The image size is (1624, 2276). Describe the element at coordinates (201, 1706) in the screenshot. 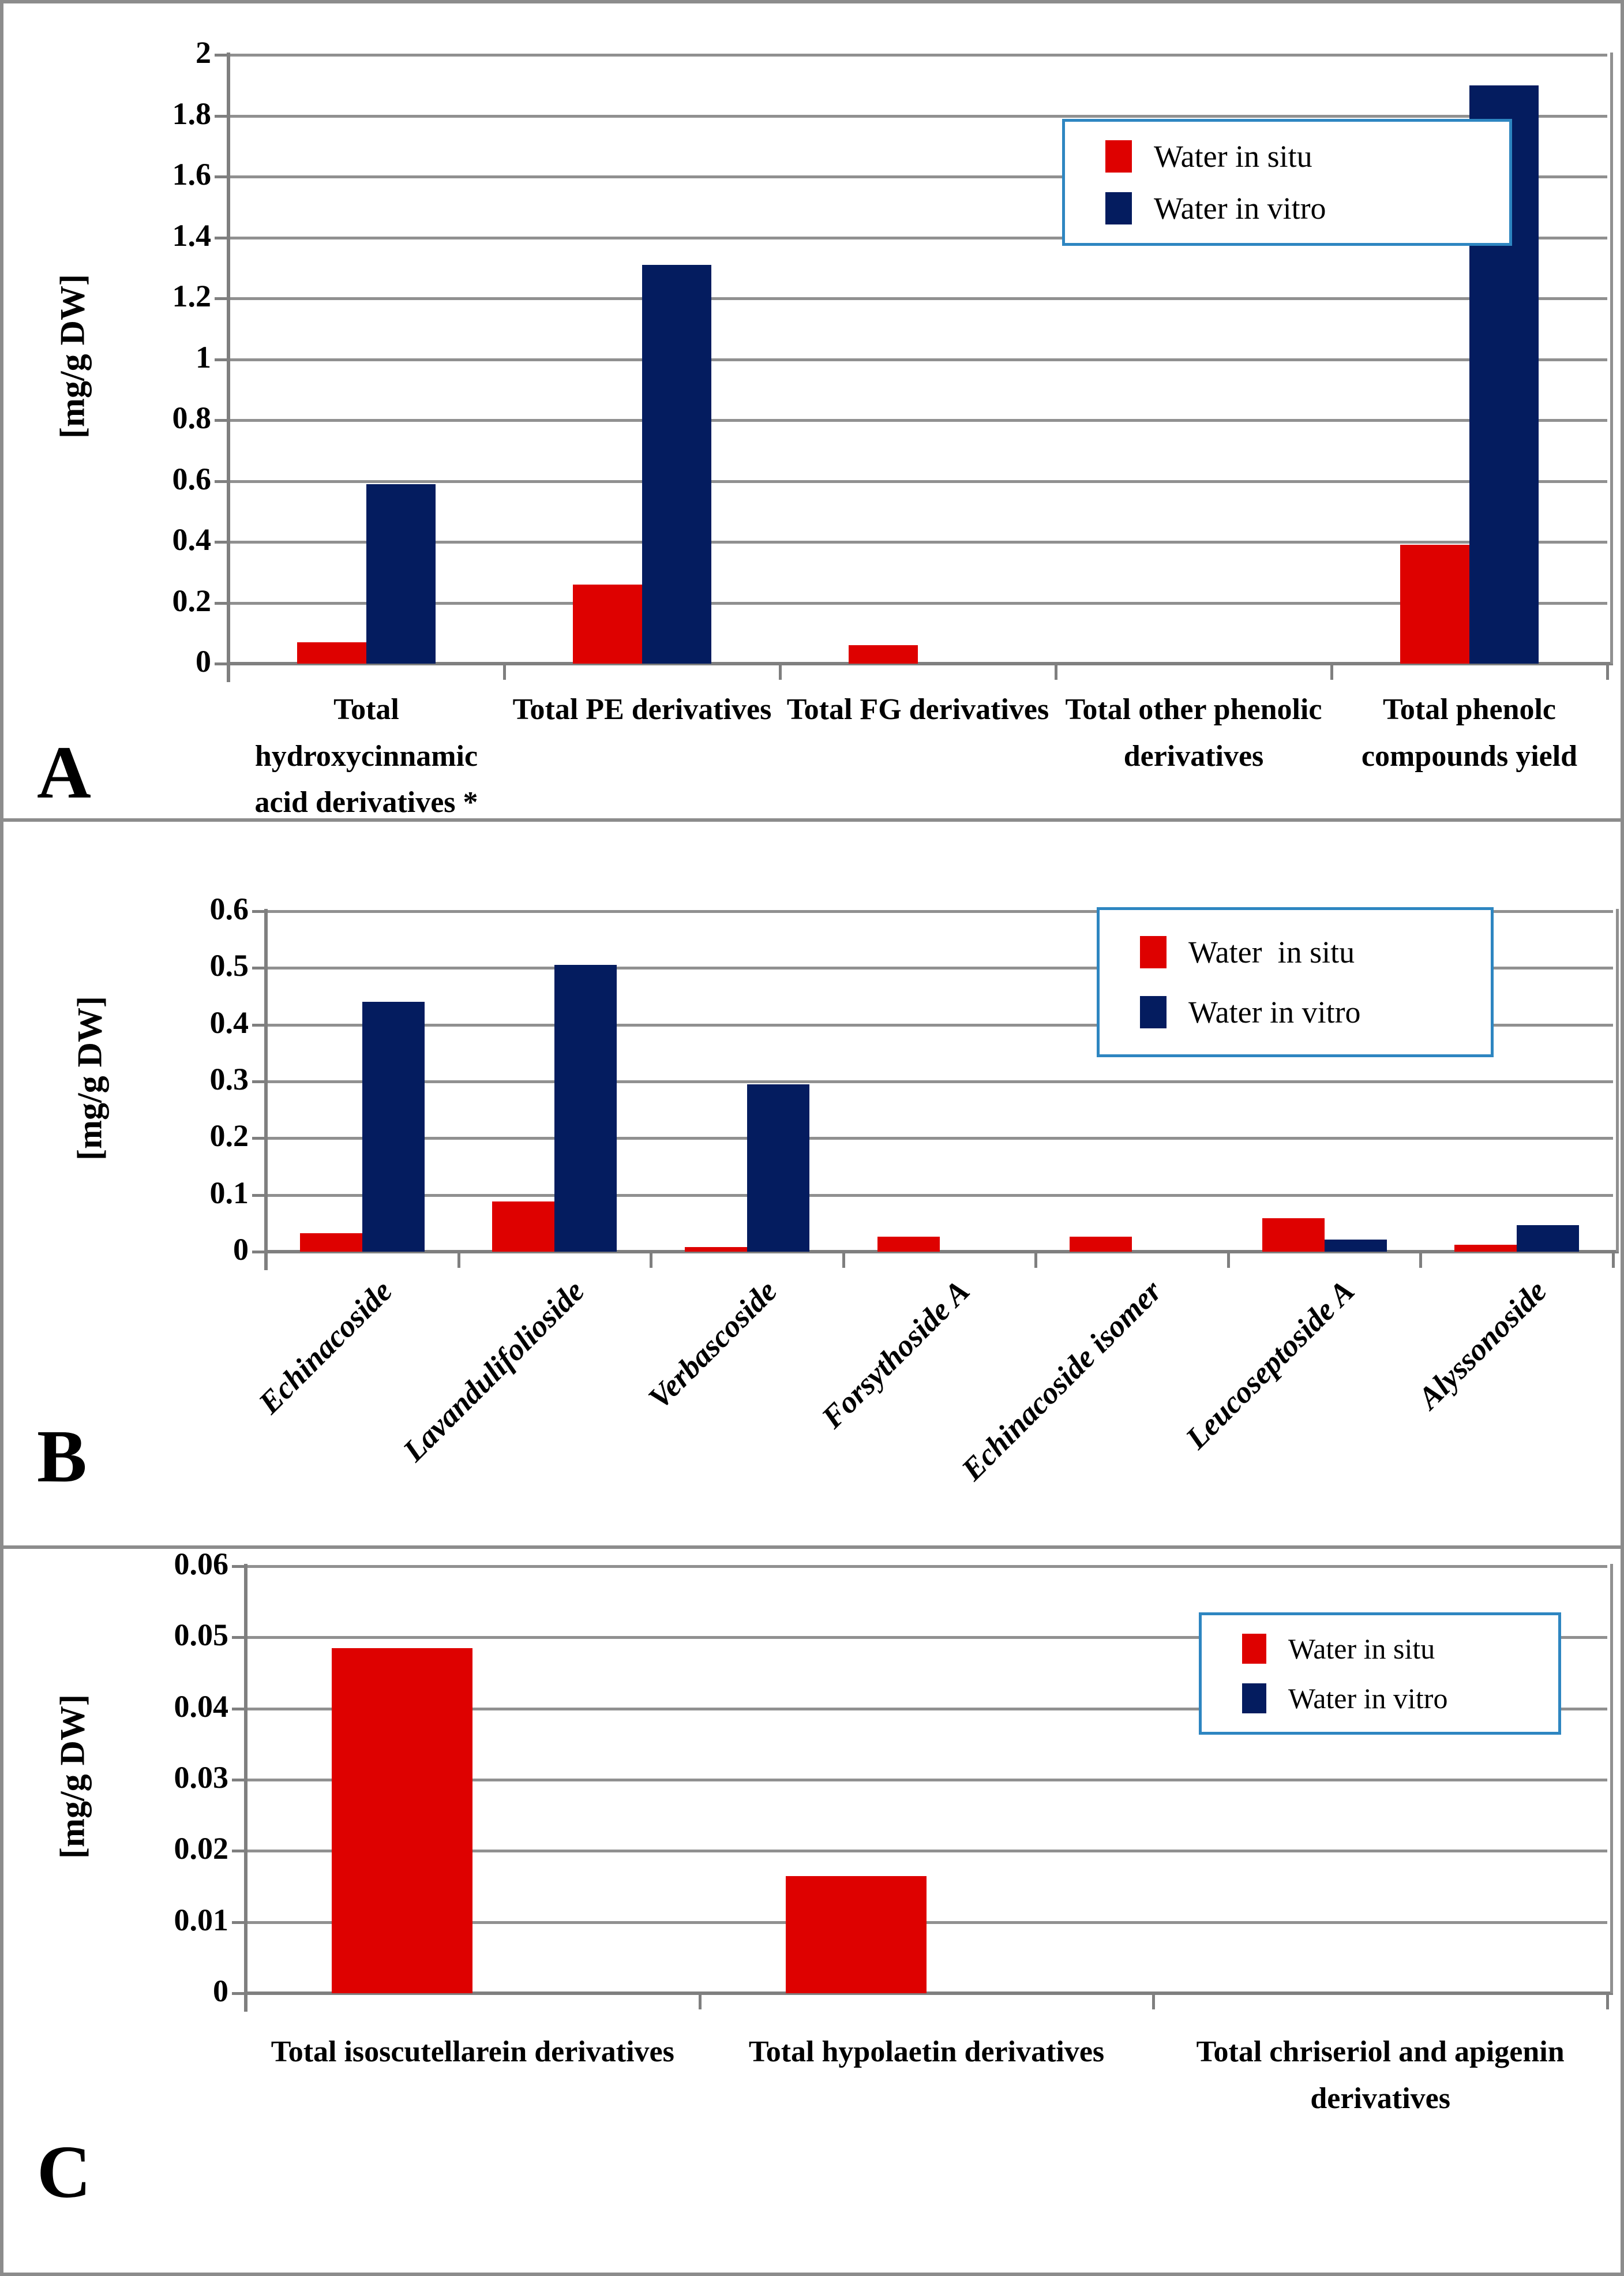

I see `y-tick-label: 0.04` at that location.